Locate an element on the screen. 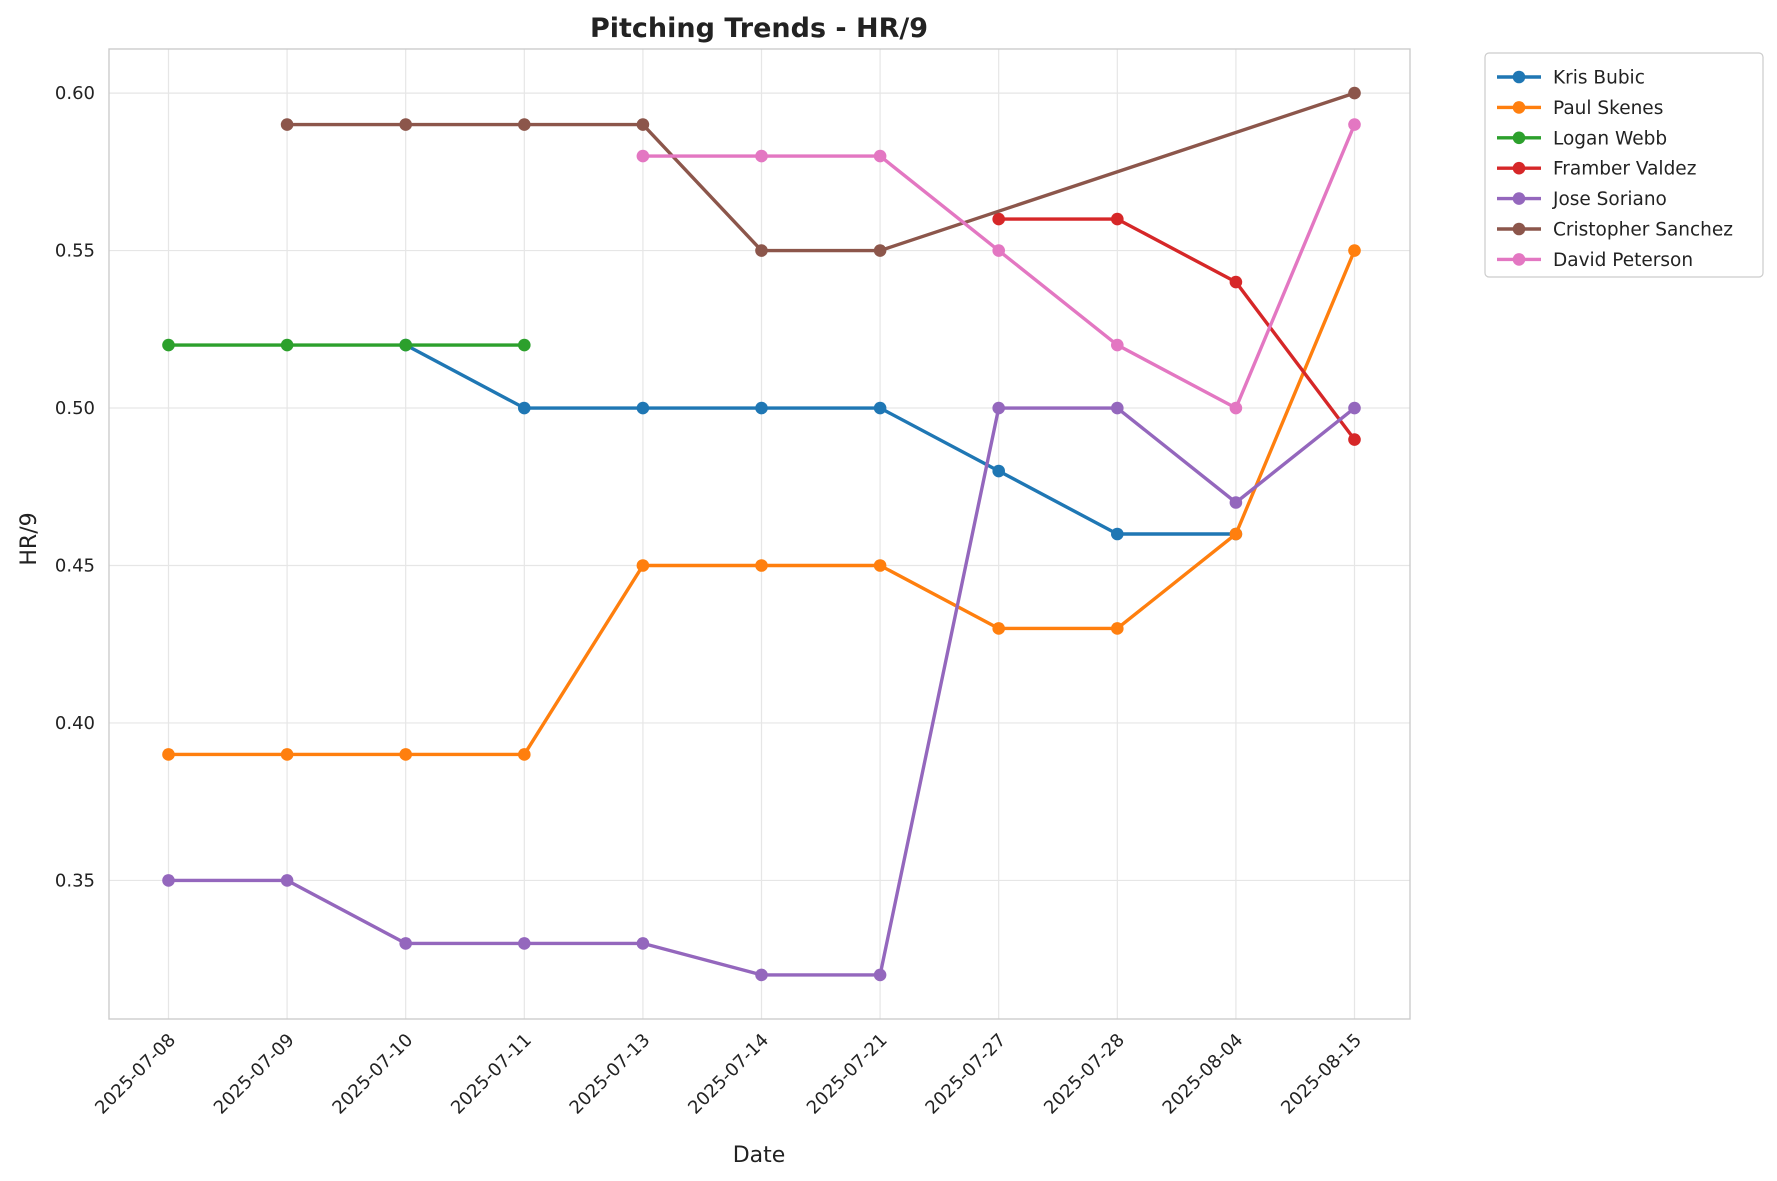  y-tick-label: 0.40 is located at coordinates (75, 723).